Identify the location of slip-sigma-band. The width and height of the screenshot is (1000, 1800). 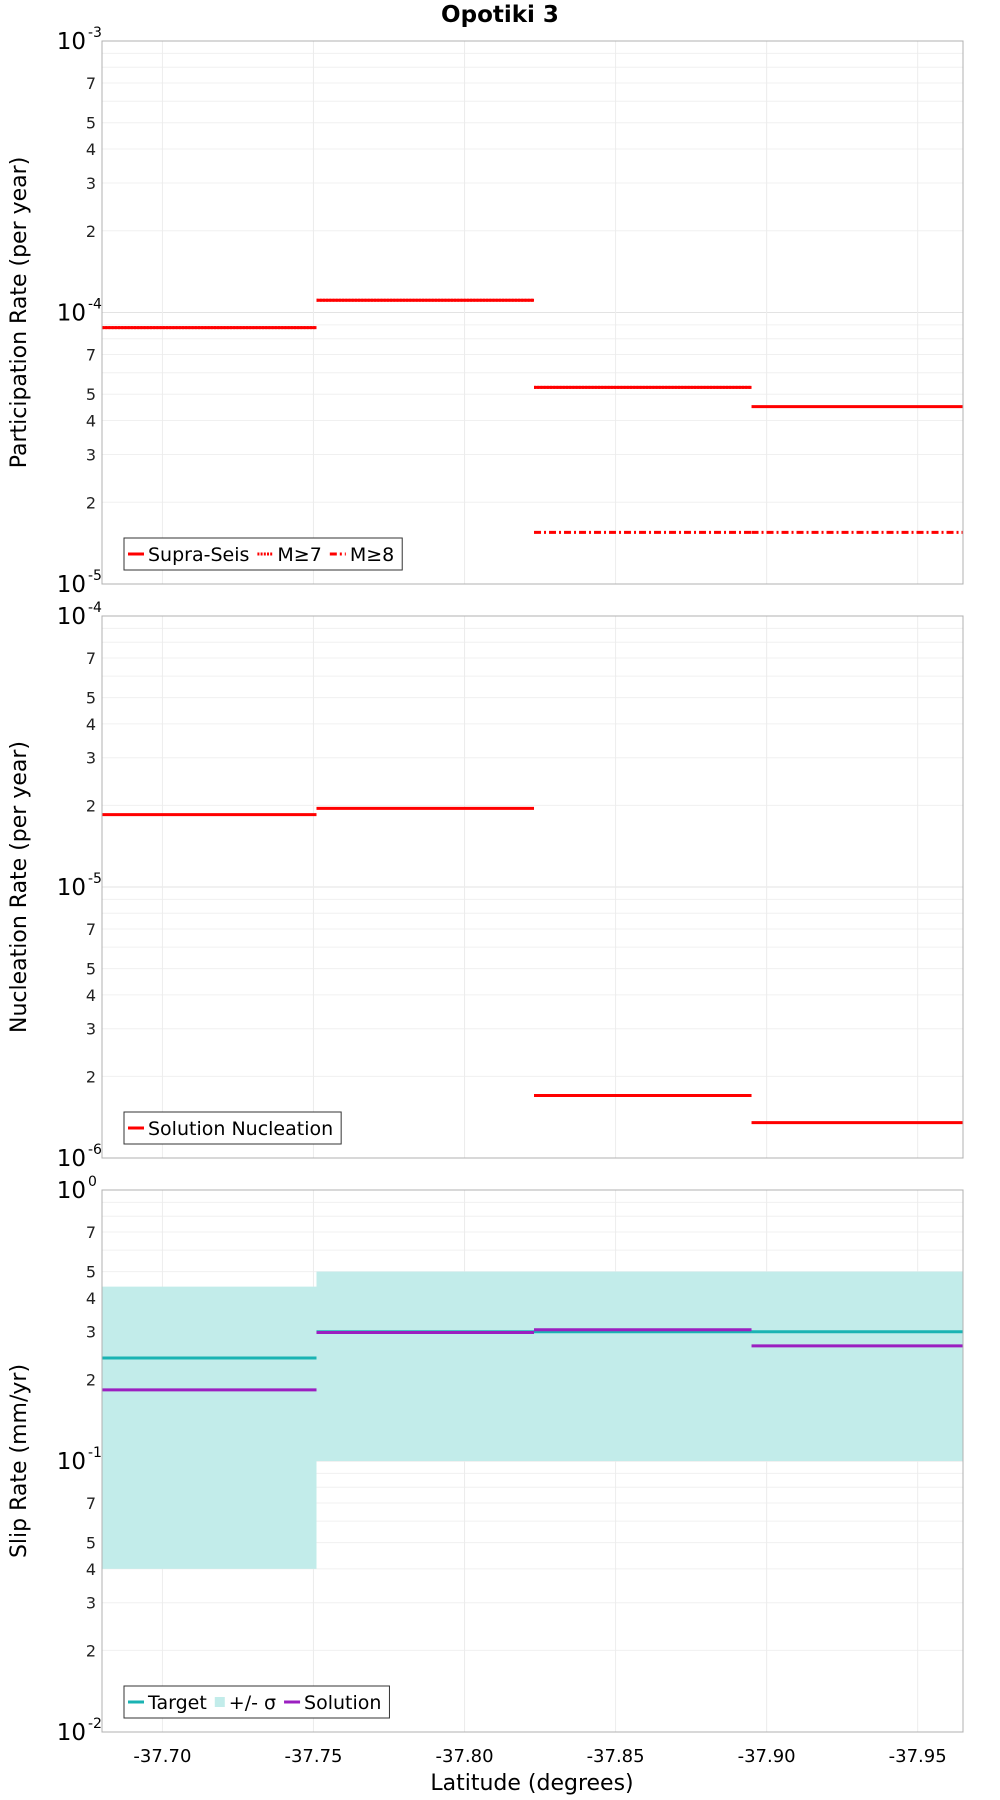
(532, 1420).